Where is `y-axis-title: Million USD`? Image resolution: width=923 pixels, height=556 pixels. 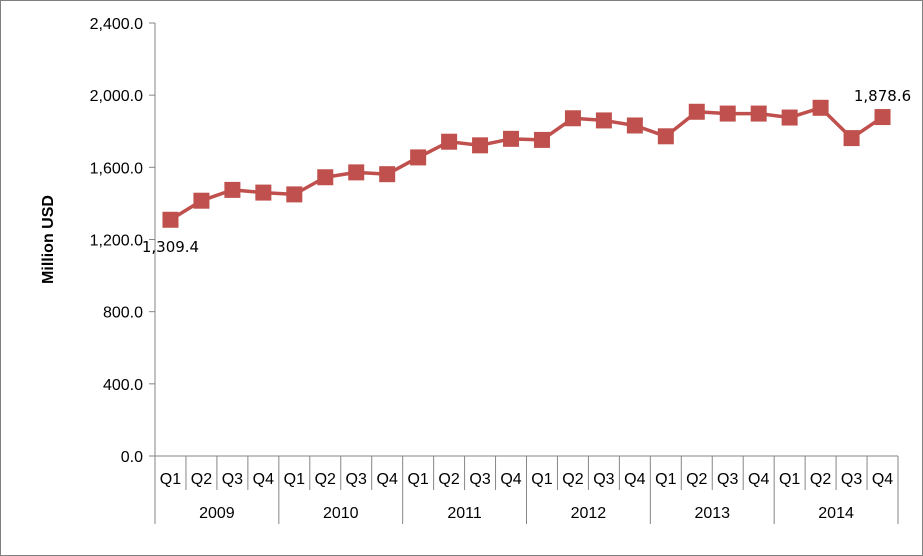
y-axis-title: Million USD is located at coordinates (48, 239).